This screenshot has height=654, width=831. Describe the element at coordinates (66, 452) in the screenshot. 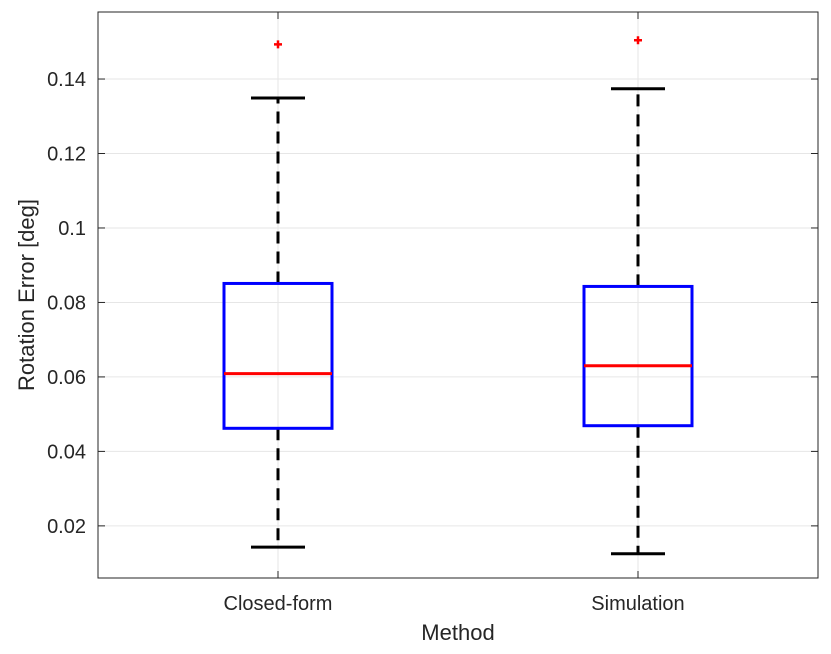

I see `y-tick-label: 0.04` at that location.